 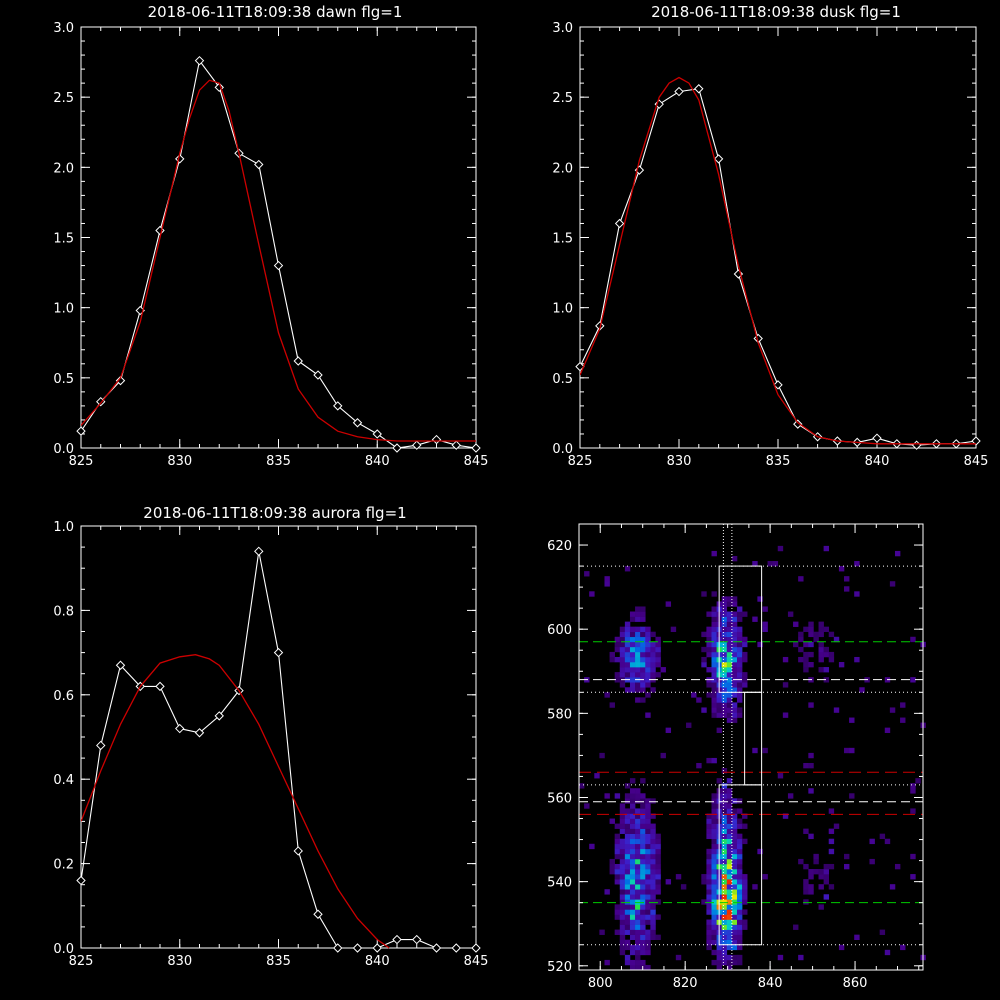 I want to click on dawn-y-tick-label: 1.0, so click(x=63, y=309).